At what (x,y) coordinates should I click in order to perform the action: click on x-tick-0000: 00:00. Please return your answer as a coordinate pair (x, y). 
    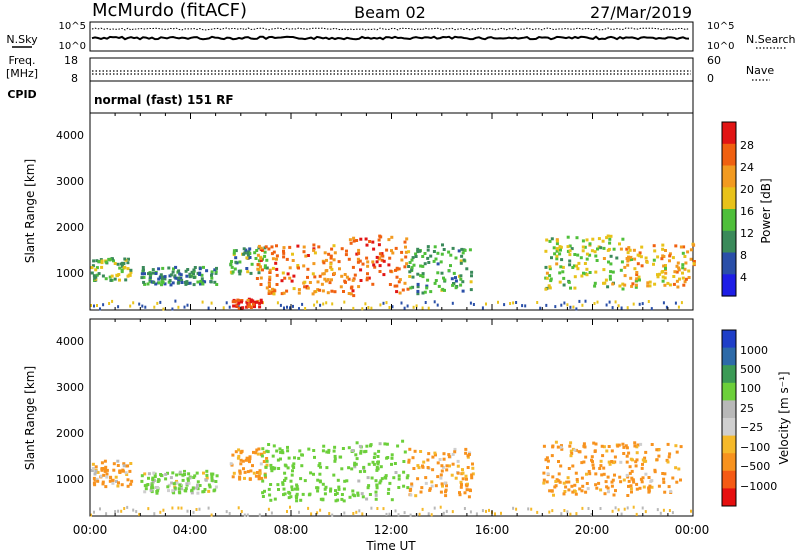
    Looking at the image, I should click on (90, 530).